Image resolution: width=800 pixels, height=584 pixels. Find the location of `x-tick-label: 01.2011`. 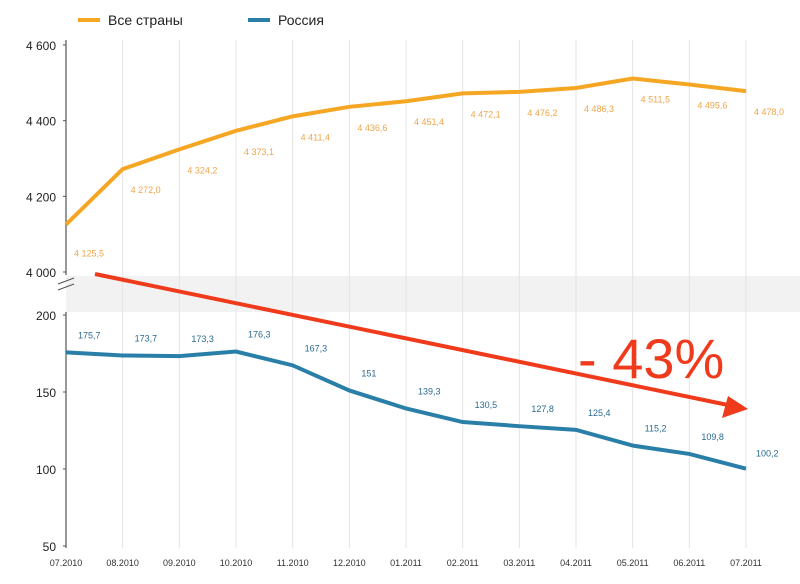

x-tick-label: 01.2011 is located at coordinates (406, 563).